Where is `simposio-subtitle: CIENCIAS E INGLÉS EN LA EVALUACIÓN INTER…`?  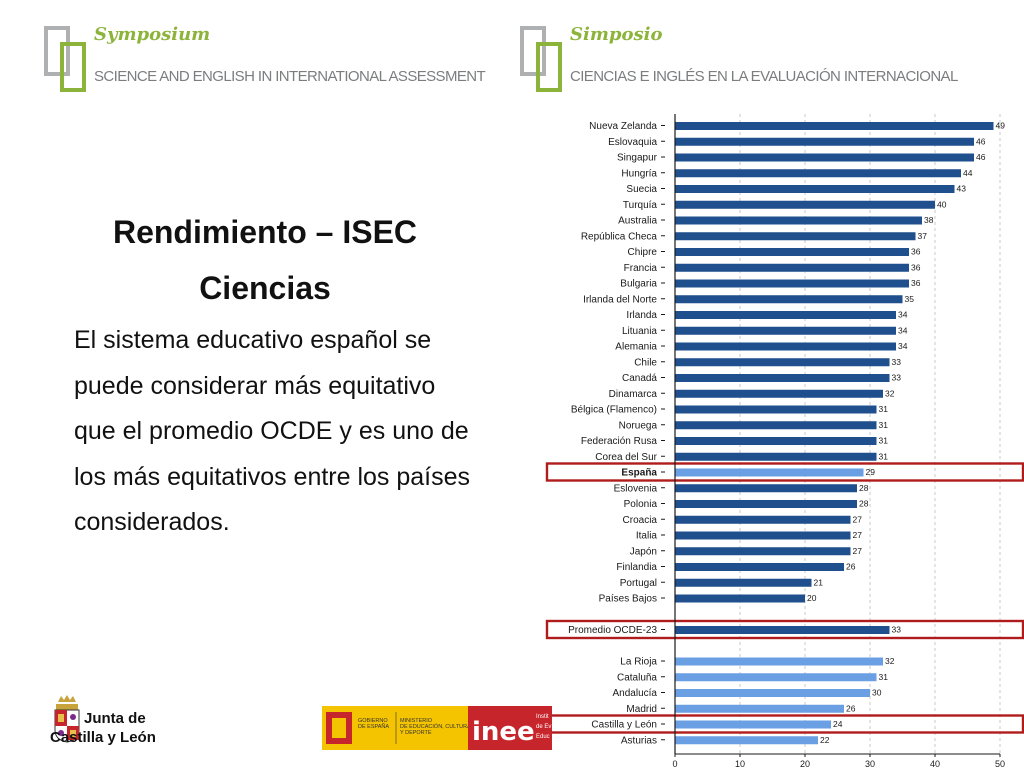
simposio-subtitle: CIENCIAS E INGLÉS EN LA EVALUACIÓN INTER… is located at coordinates (764, 76).